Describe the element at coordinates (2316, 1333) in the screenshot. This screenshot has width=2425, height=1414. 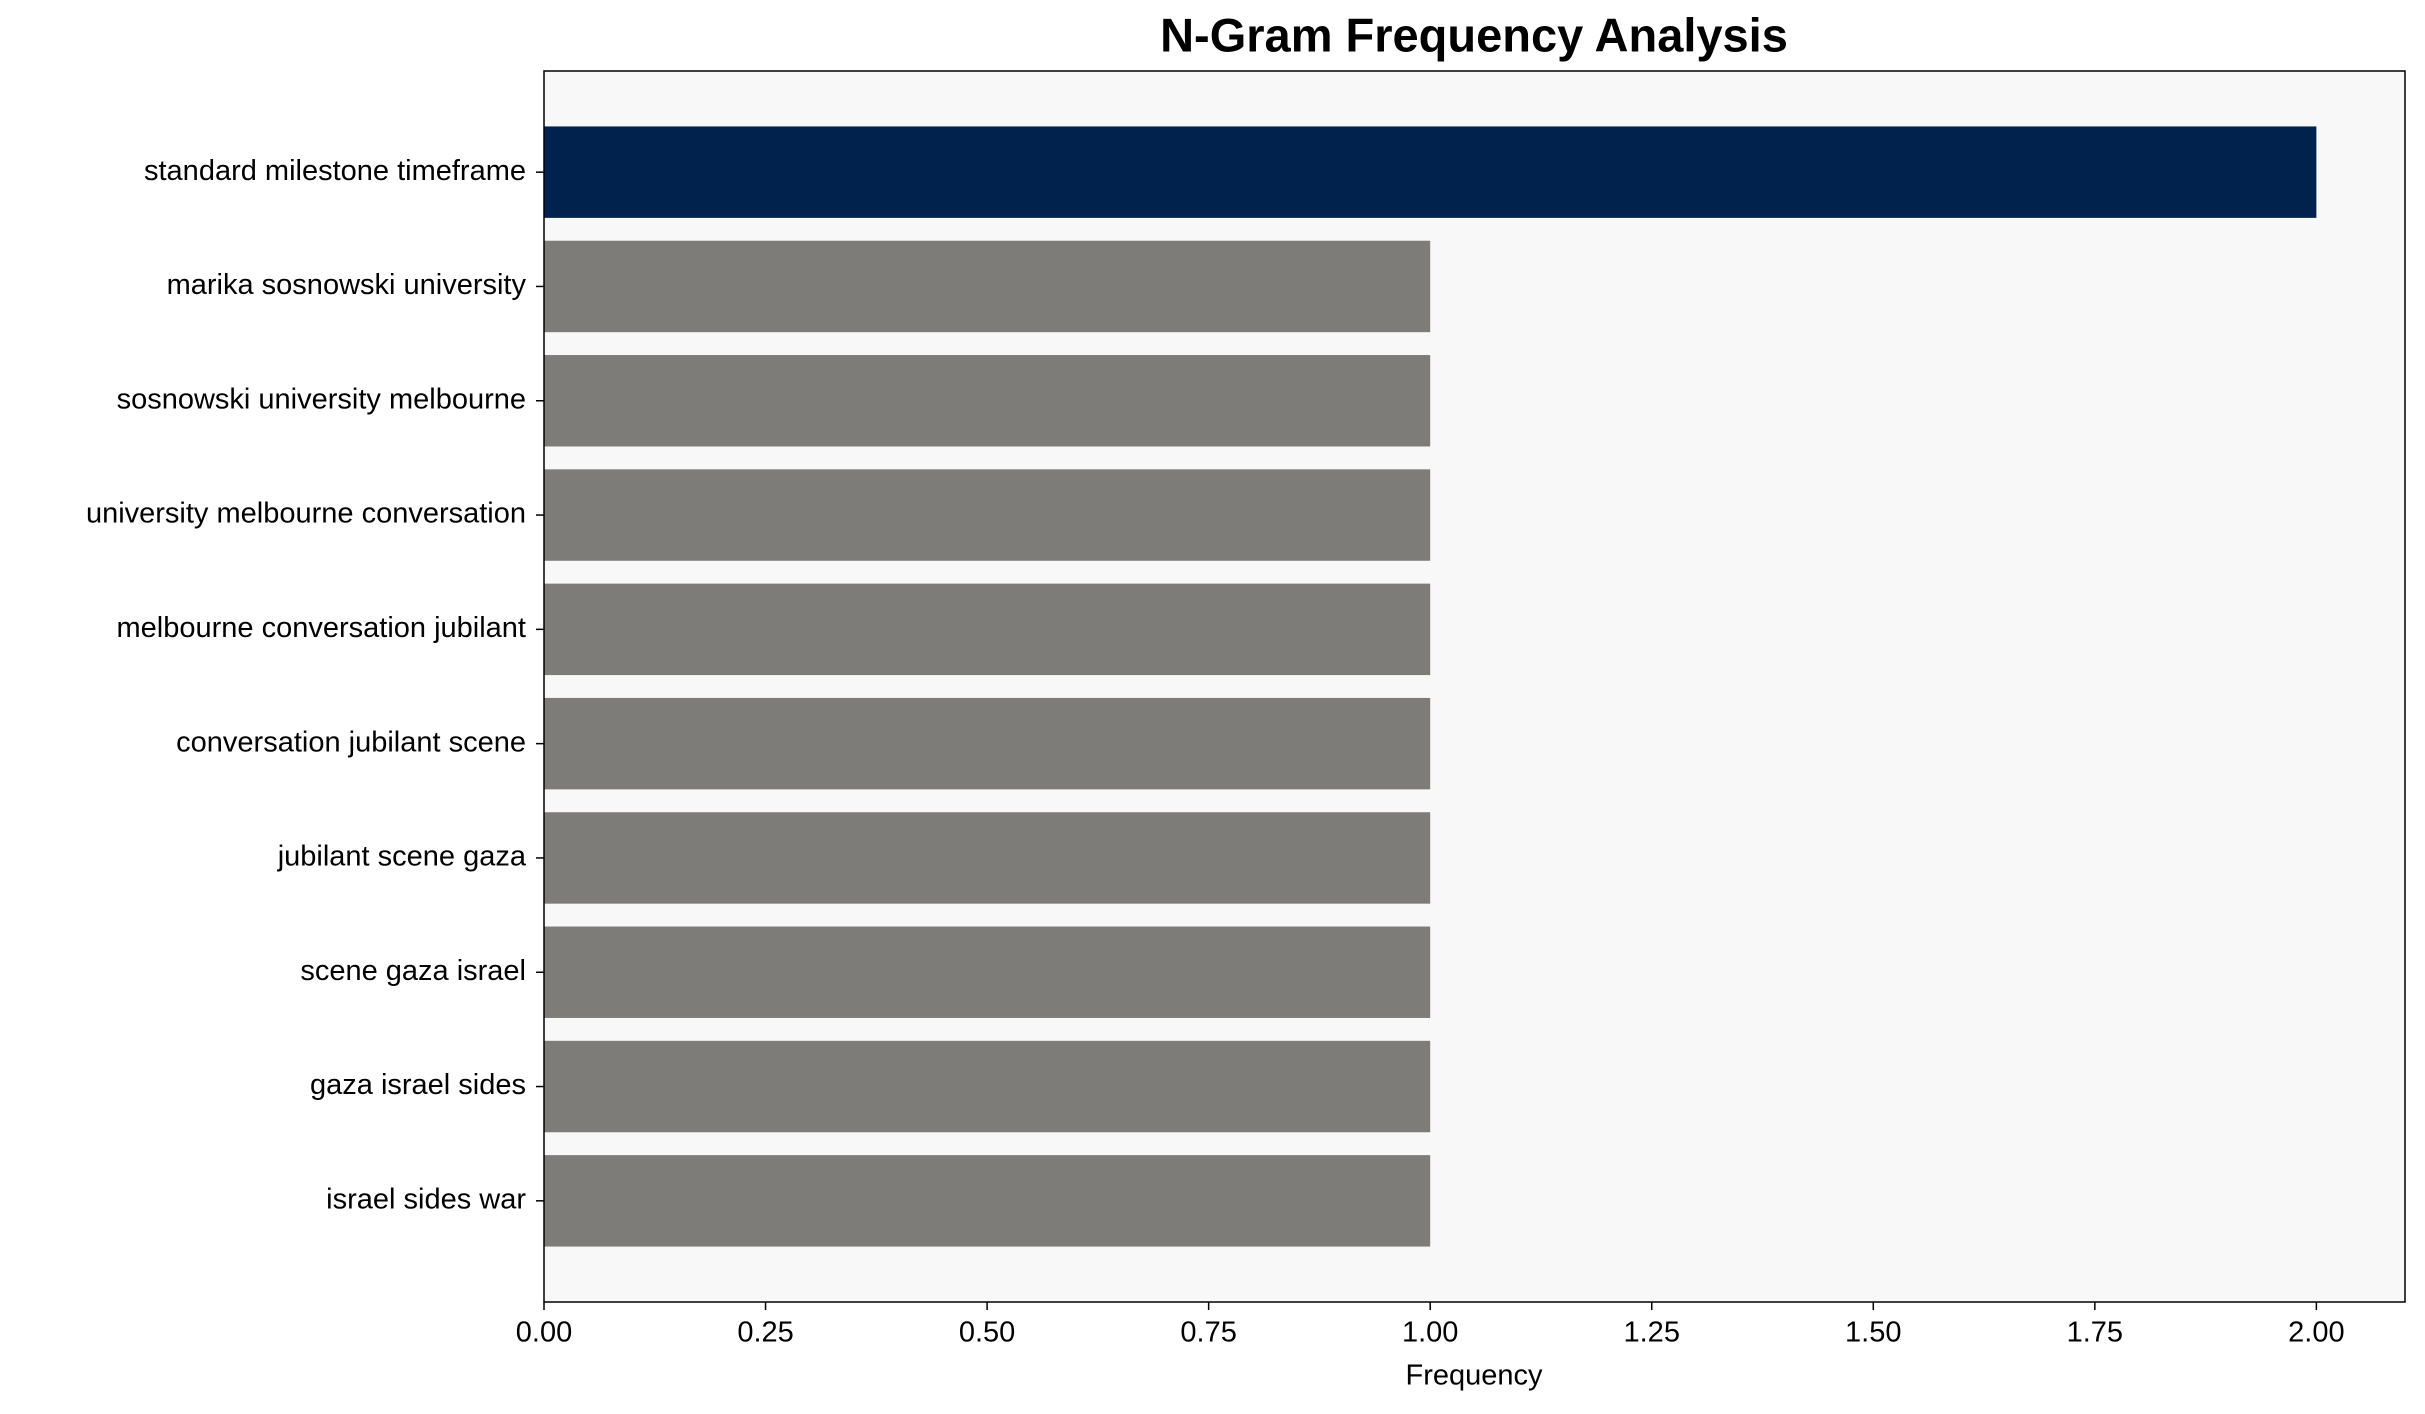
I see `x-tick-label: 2.00` at that location.